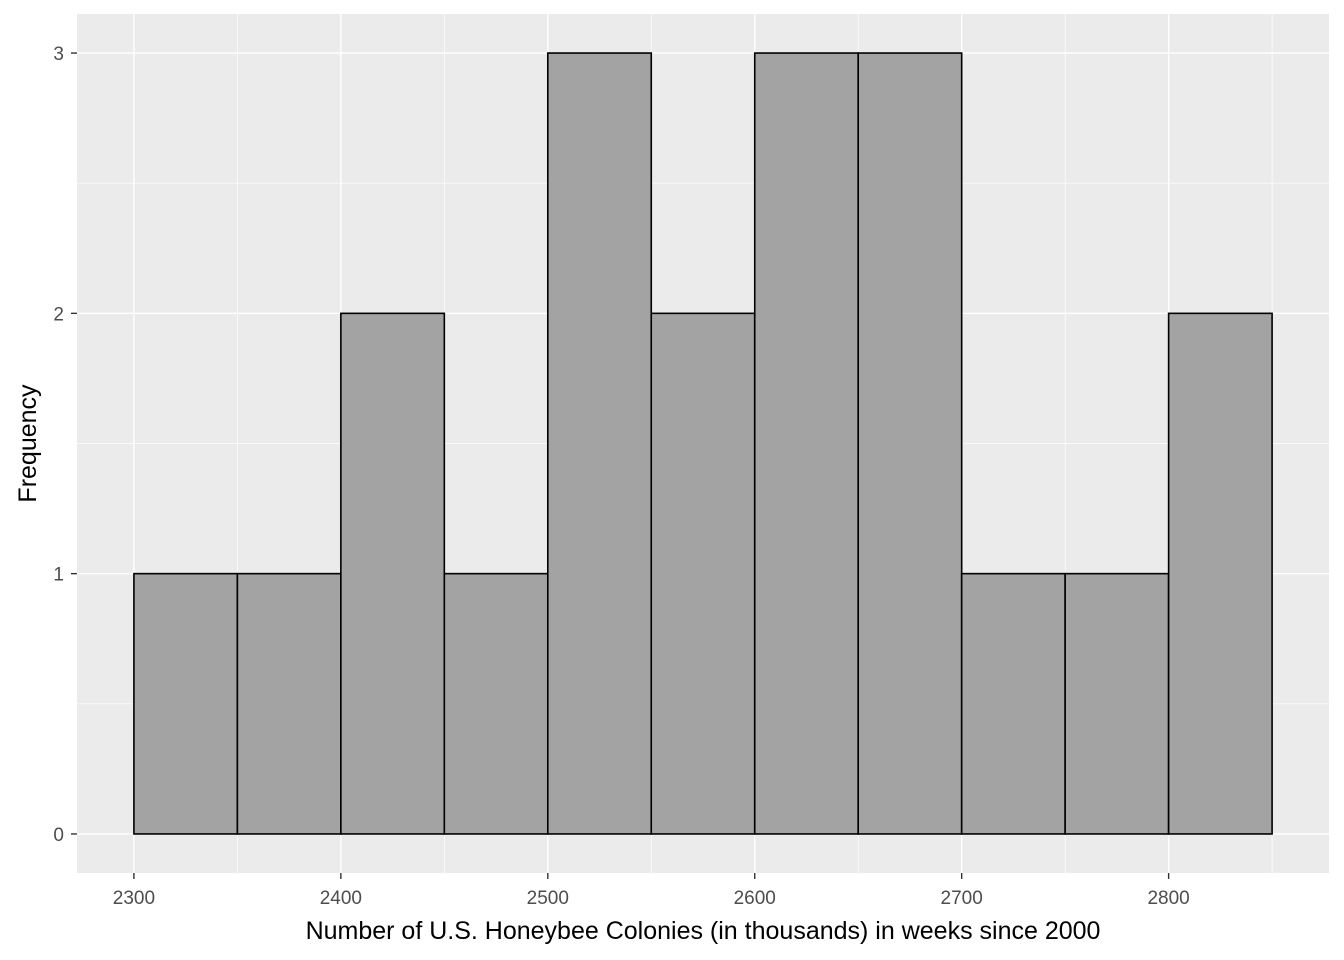  Describe the element at coordinates (548, 898) in the screenshot. I see `x-tick-label: 2500` at that location.